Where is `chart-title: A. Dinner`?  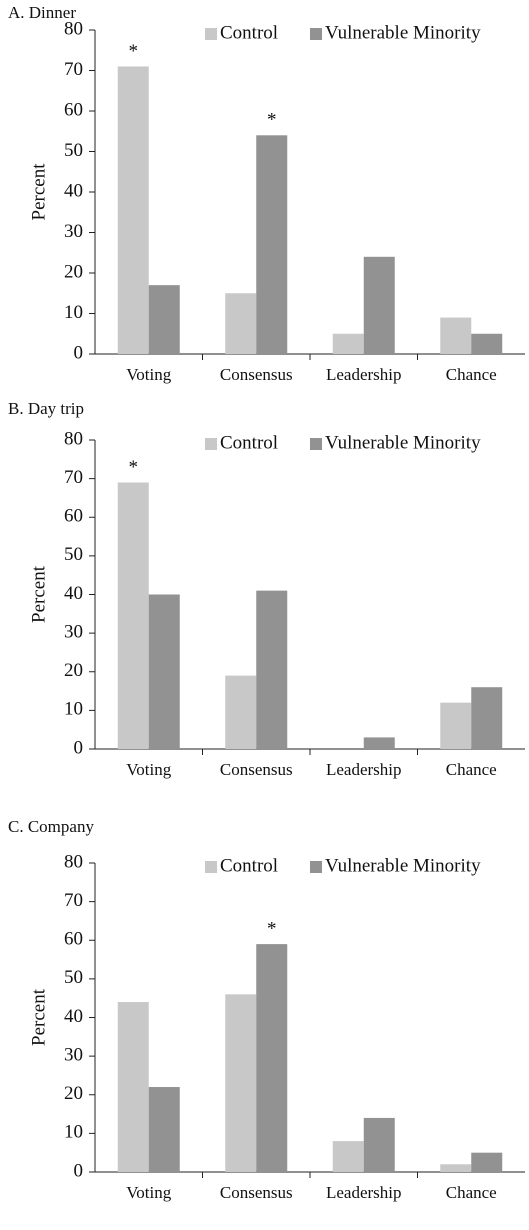 chart-title: A. Dinner is located at coordinates (42, 12).